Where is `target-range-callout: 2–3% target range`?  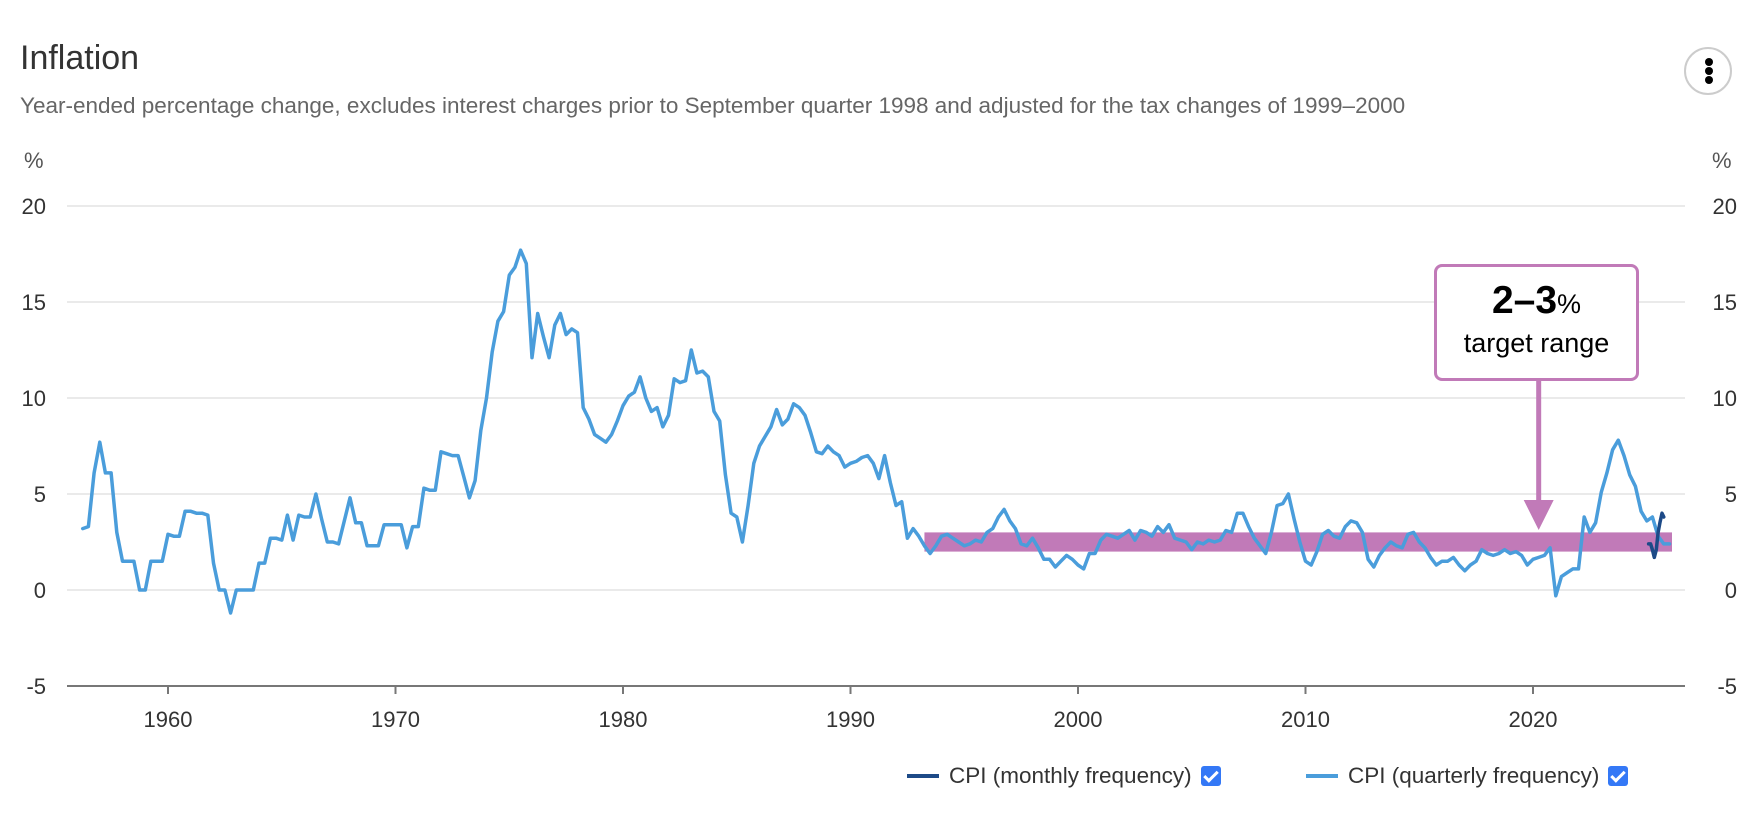 target-range-callout: 2–3% target range is located at coordinates (1536, 322).